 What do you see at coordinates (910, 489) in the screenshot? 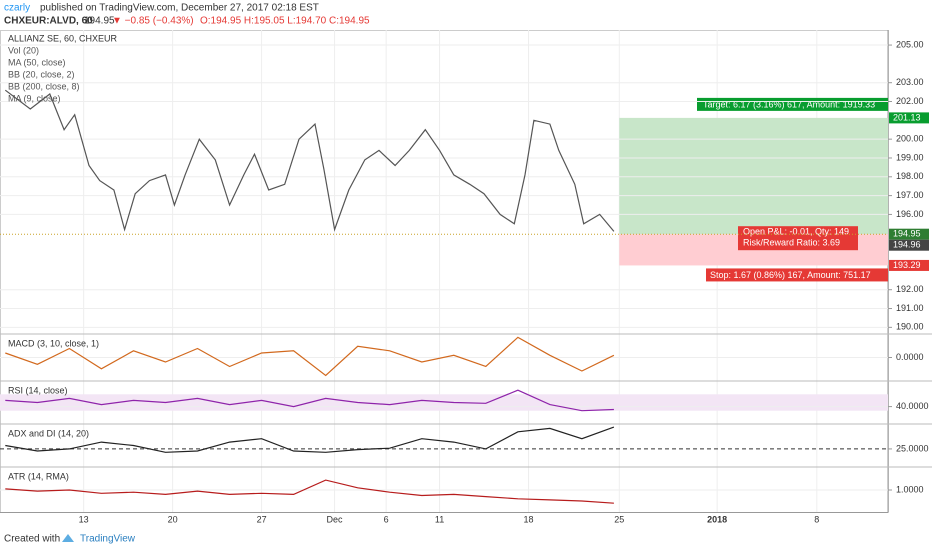
I see `y-tick-label: 1.0000` at bounding box center [910, 489].